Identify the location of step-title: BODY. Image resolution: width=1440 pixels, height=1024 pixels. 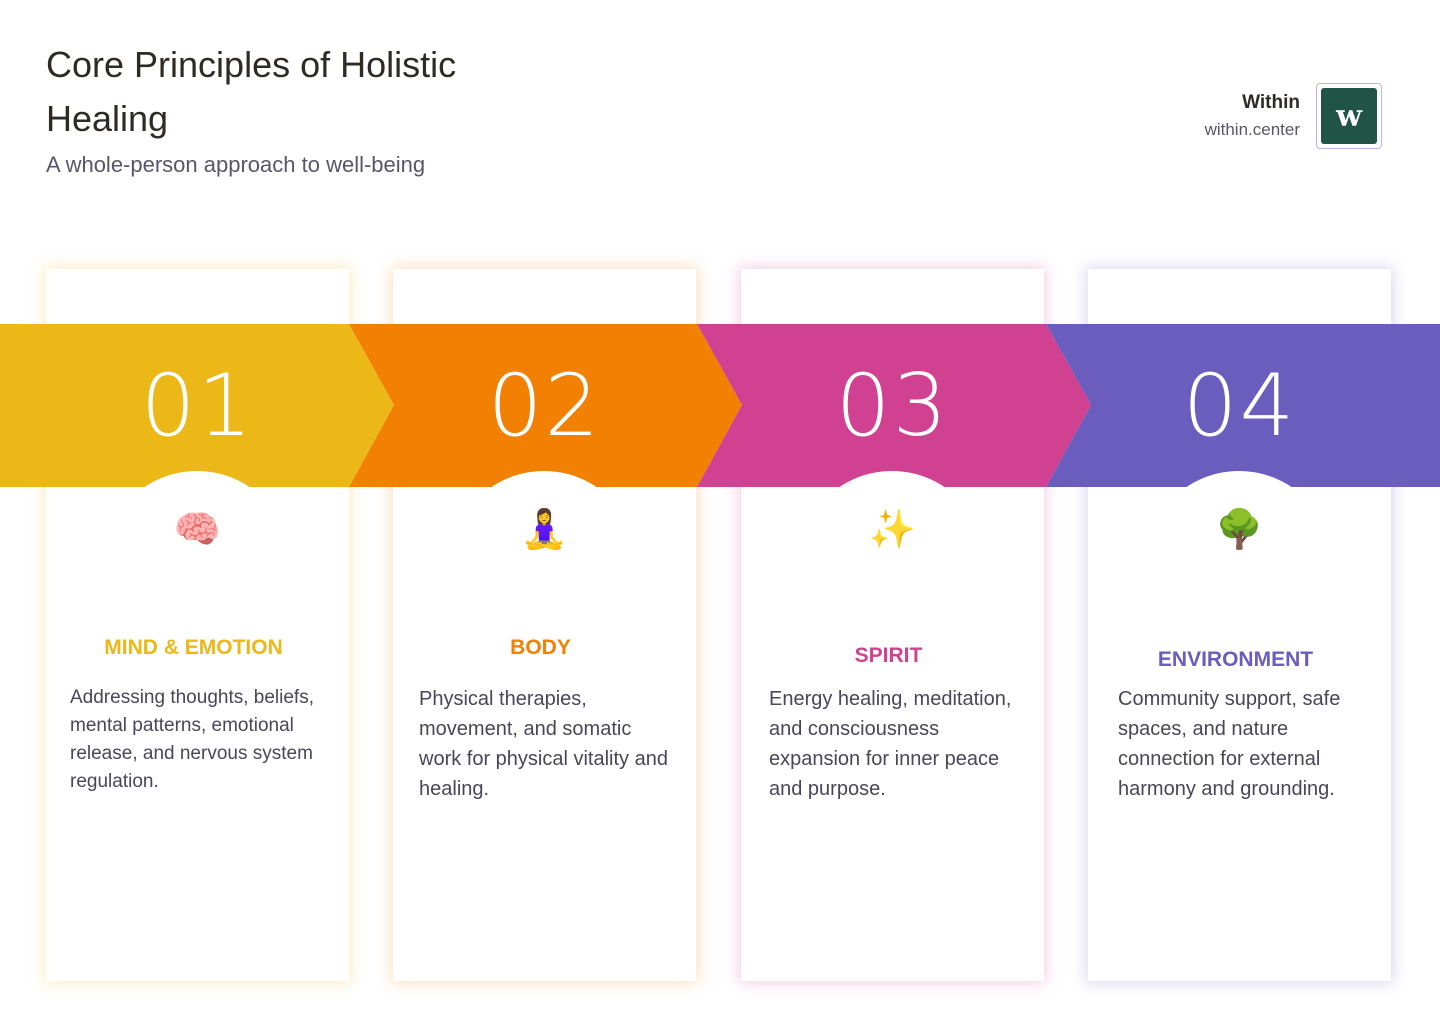
(540, 647).